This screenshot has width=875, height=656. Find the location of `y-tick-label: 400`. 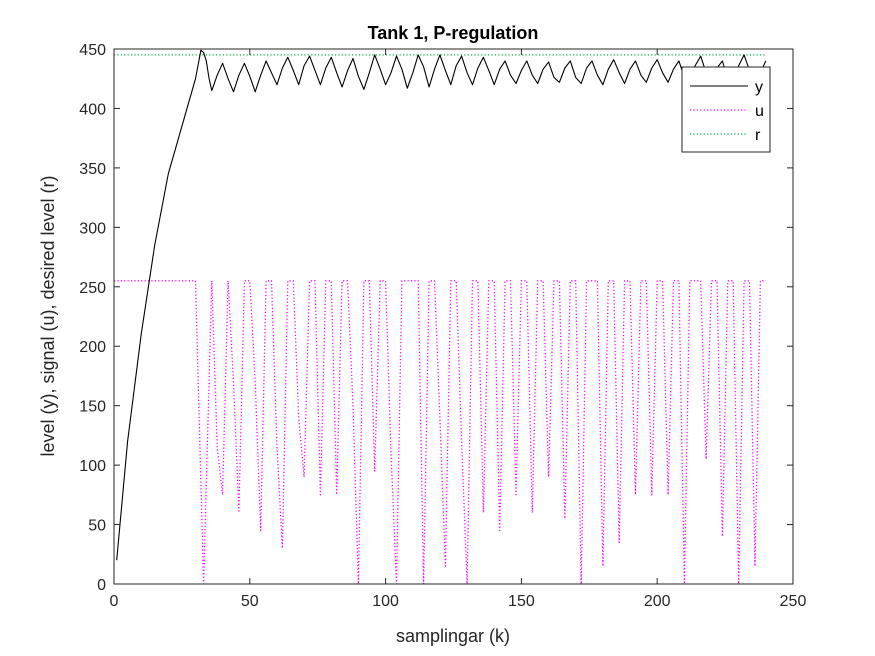

y-tick-label: 400 is located at coordinates (92, 109).